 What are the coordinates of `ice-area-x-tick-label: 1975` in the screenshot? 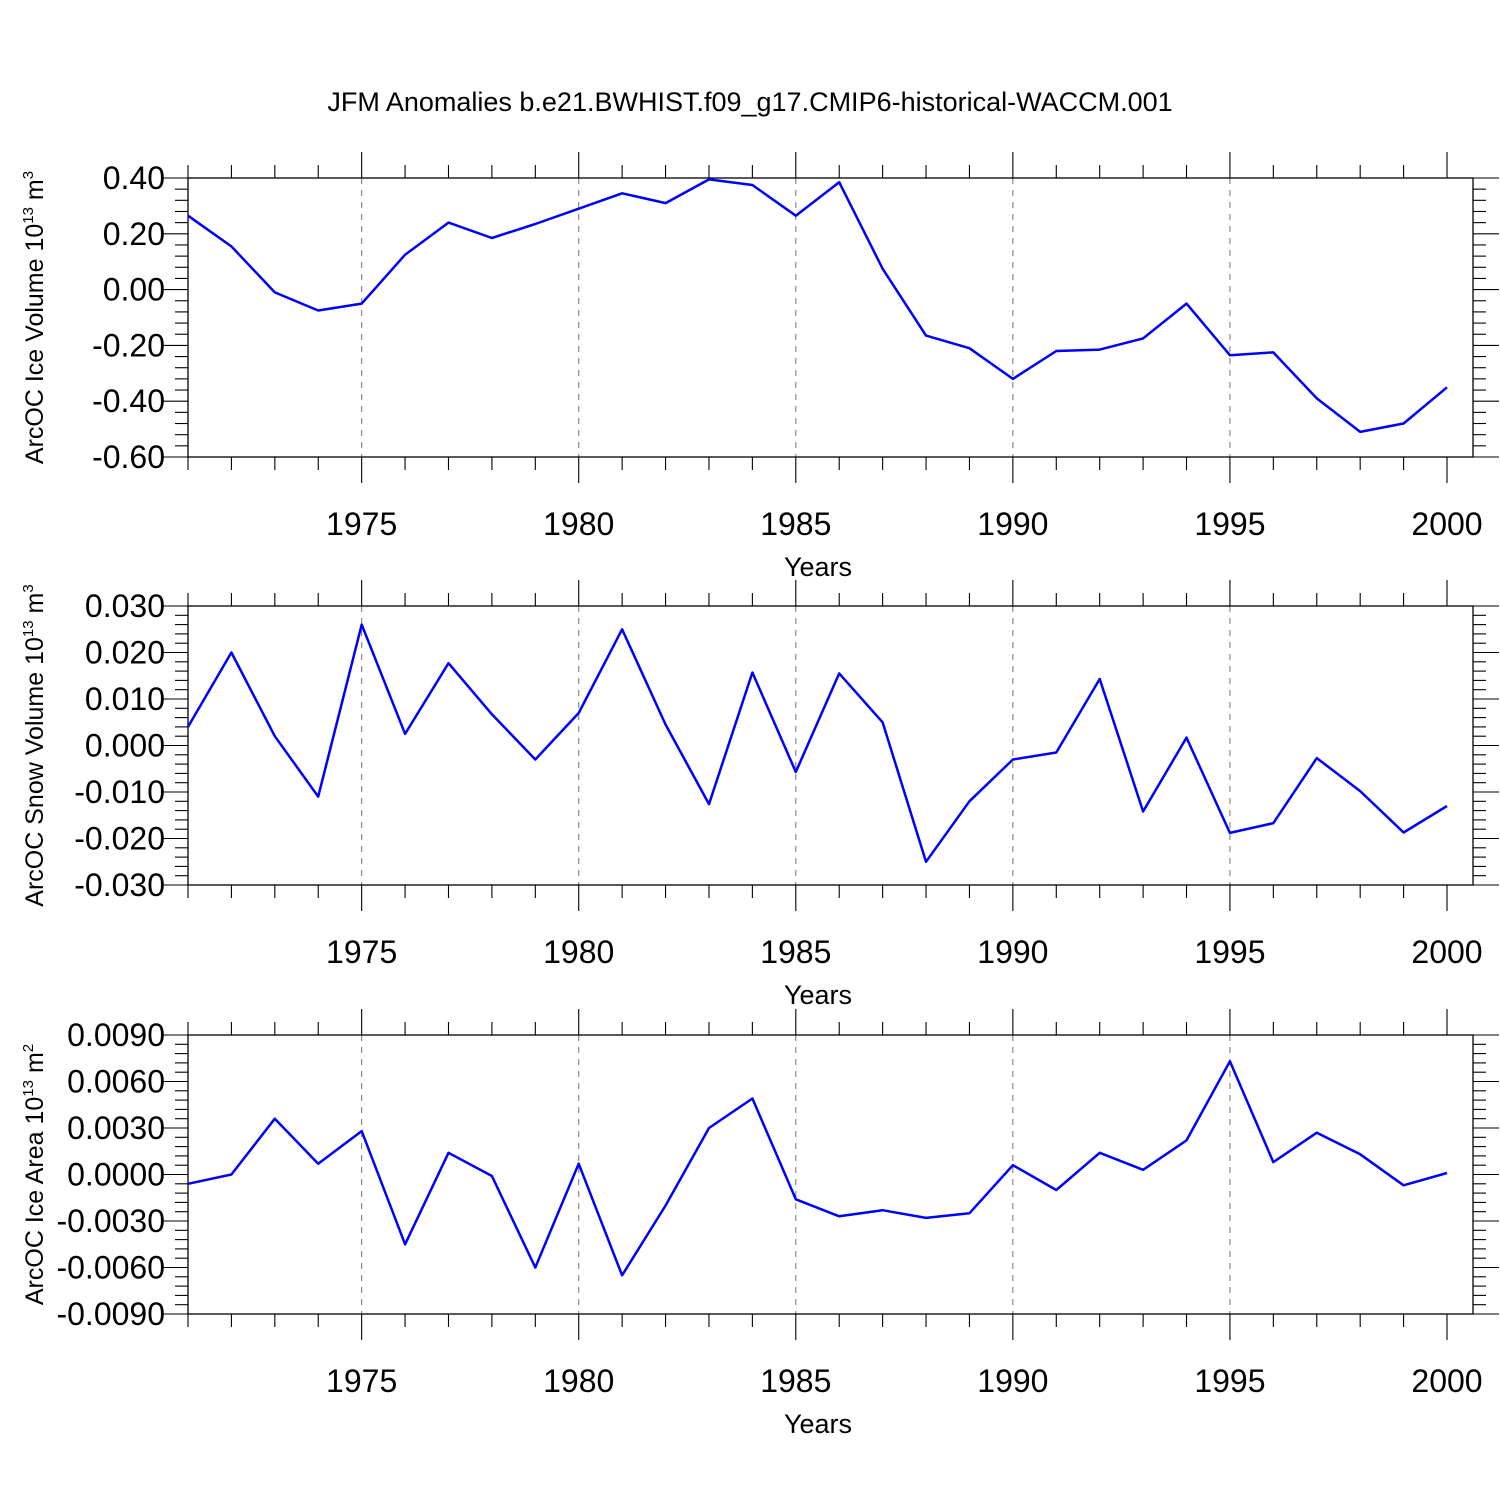 It's located at (361, 1381).